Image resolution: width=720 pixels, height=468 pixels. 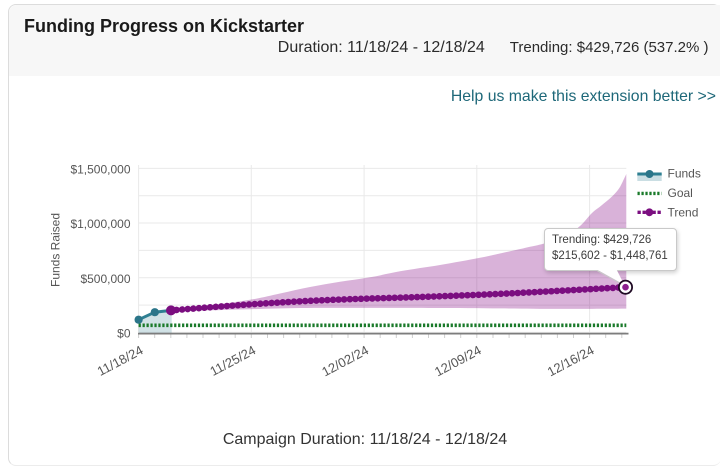 What do you see at coordinates (345, 360) in the screenshot?
I see `svg-text: 12/02/24` at bounding box center [345, 360].